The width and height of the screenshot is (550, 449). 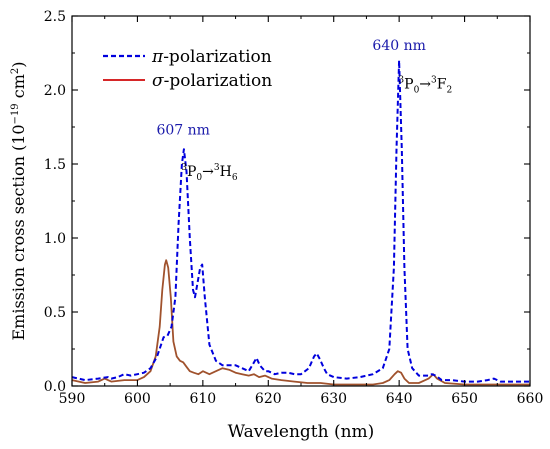 What do you see at coordinates (18, 64) in the screenshot?
I see `y-axis-title-end: )` at bounding box center [18, 64].